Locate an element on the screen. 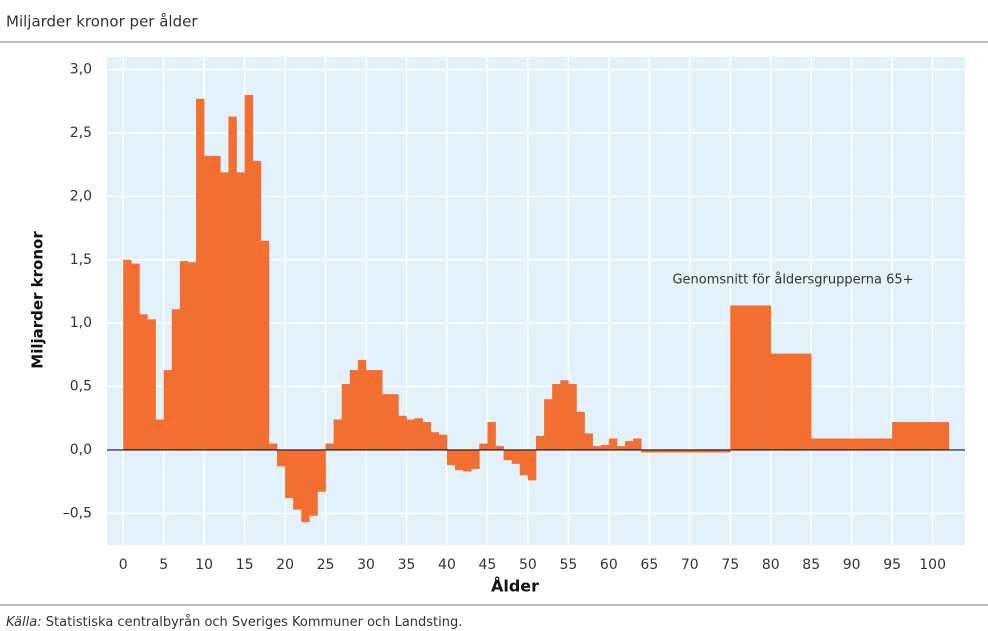 This screenshot has height=631, width=988. y-tick-label: 0,0 is located at coordinates (81, 450).